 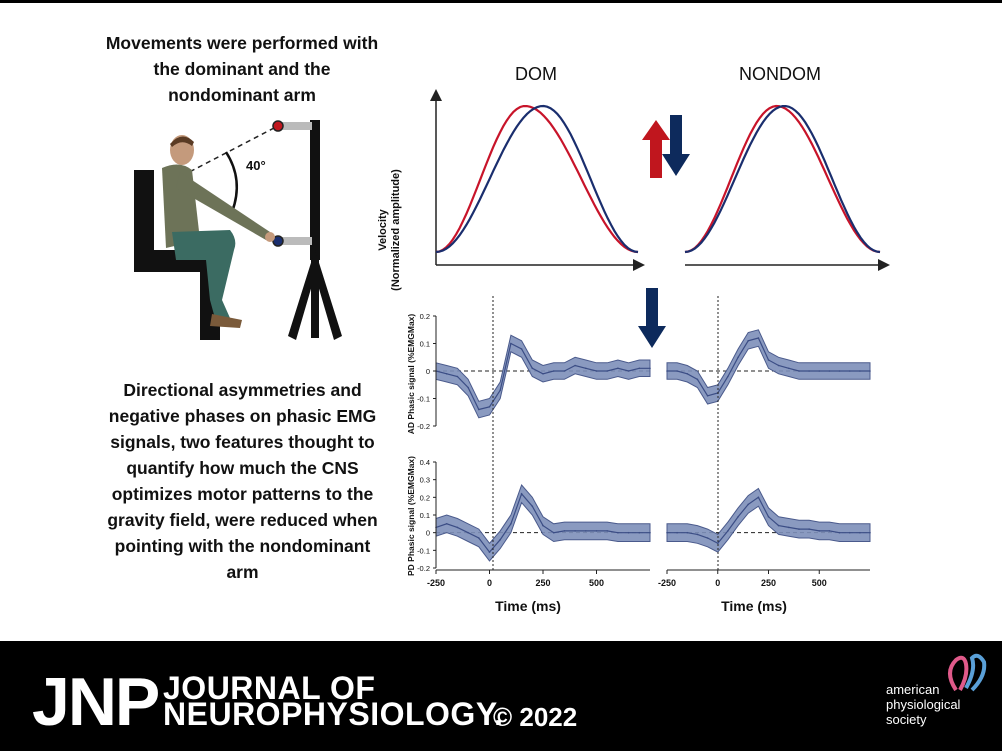 I want to click on pd-dom-band, so click(x=543, y=523).